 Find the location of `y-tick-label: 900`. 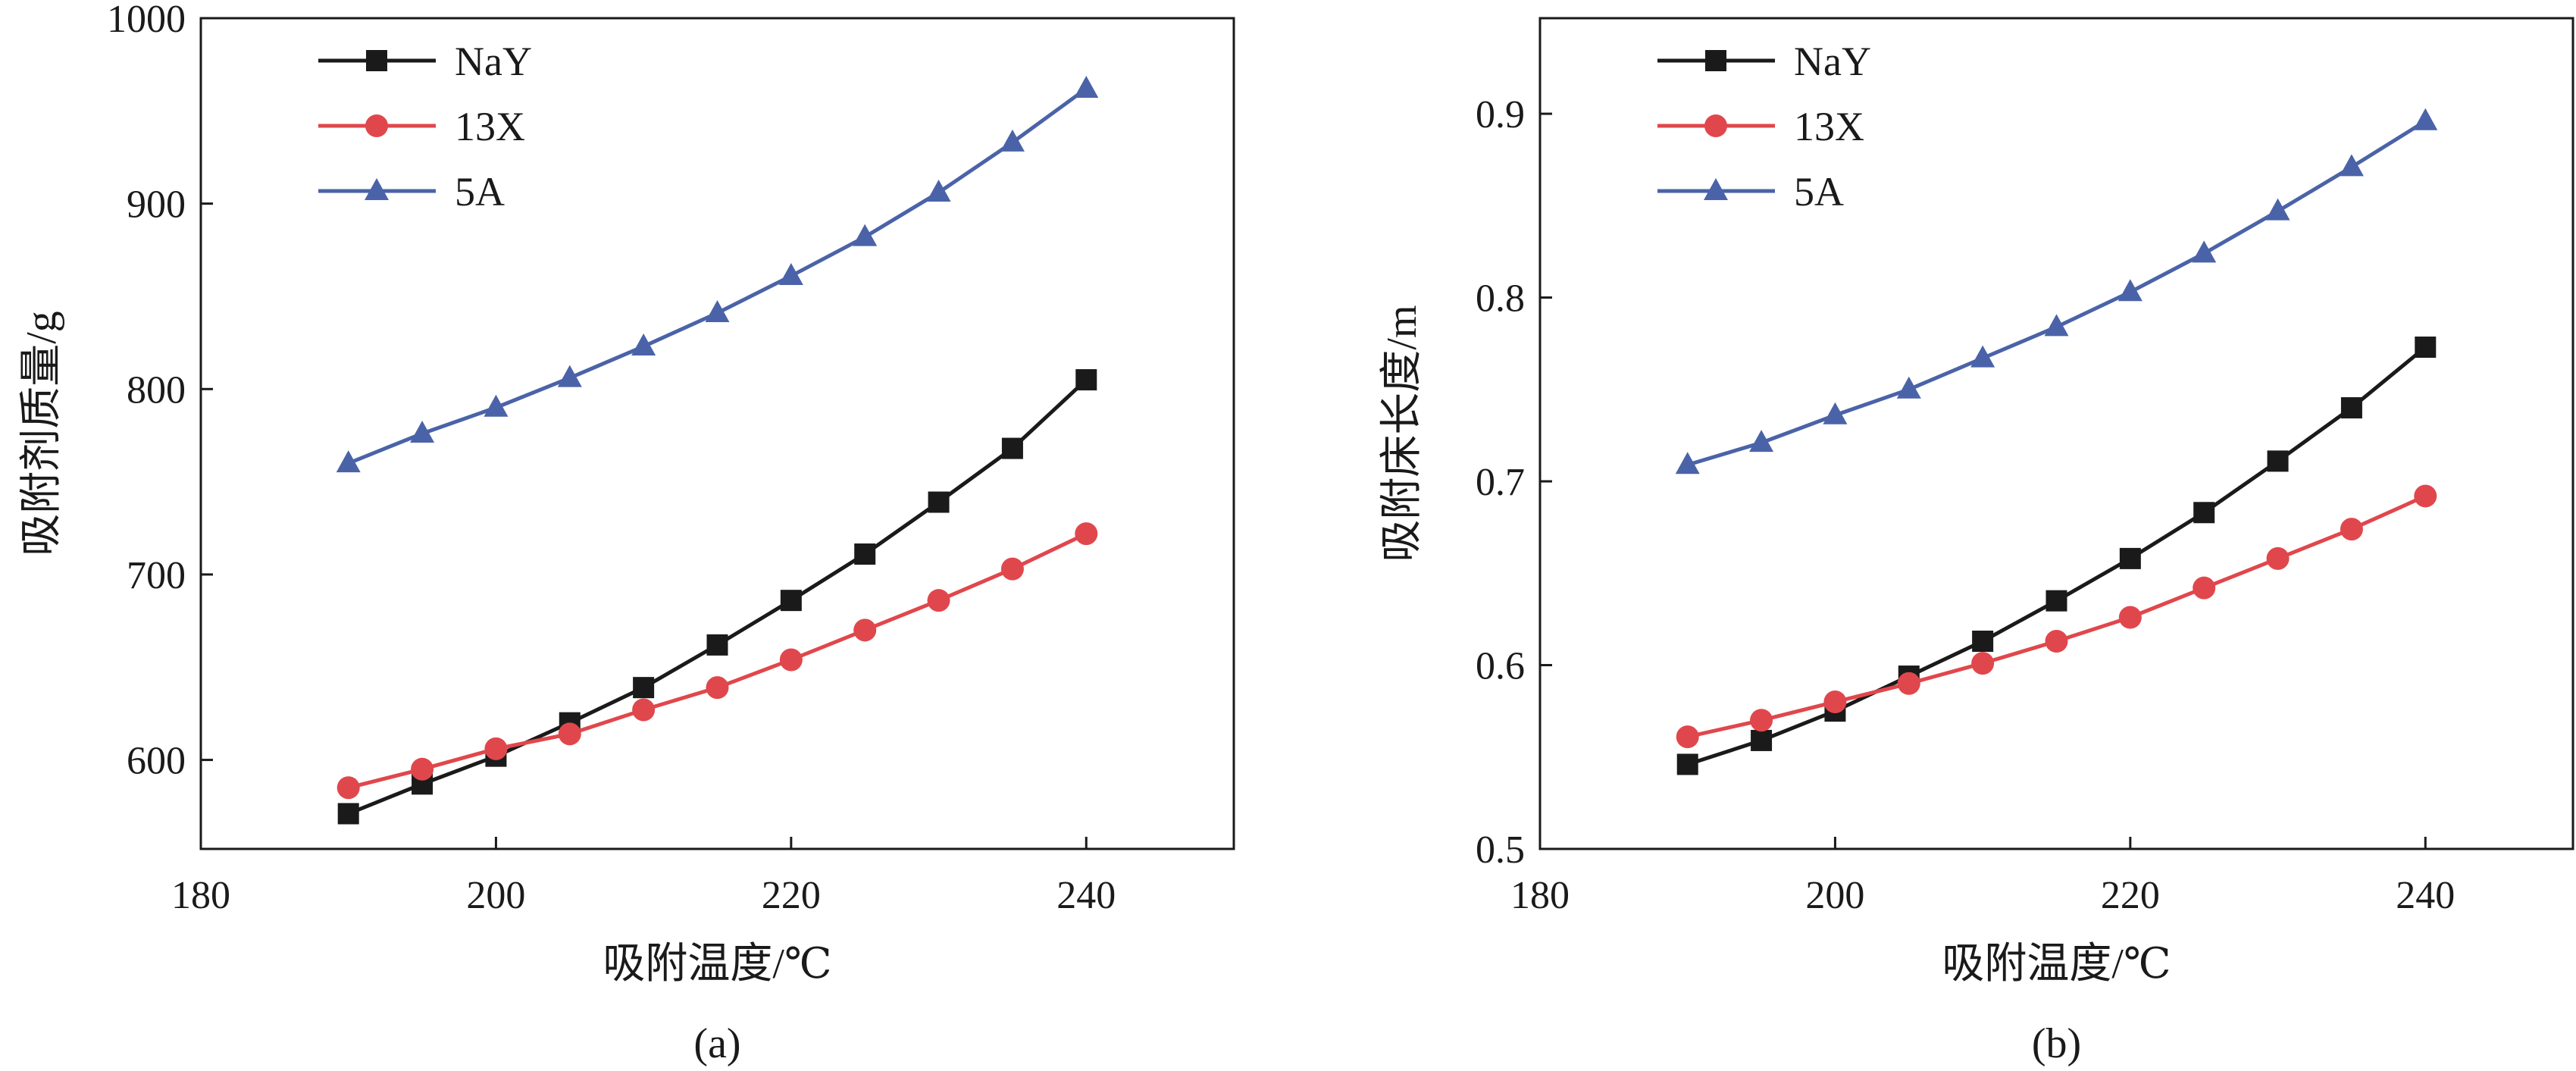

y-tick-label: 900 is located at coordinates (157, 205).